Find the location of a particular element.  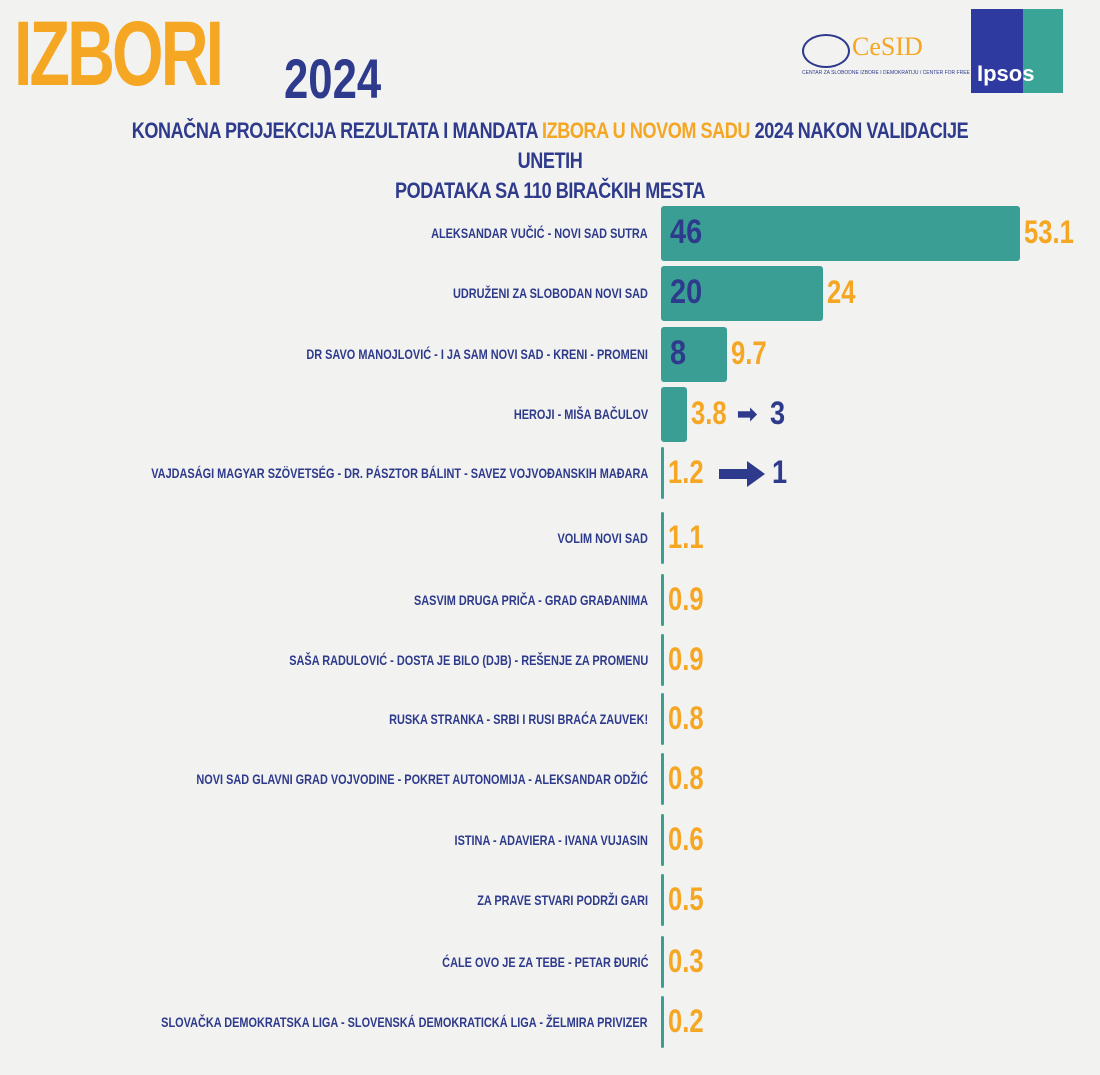

seats-label: 3 is located at coordinates (778, 413).